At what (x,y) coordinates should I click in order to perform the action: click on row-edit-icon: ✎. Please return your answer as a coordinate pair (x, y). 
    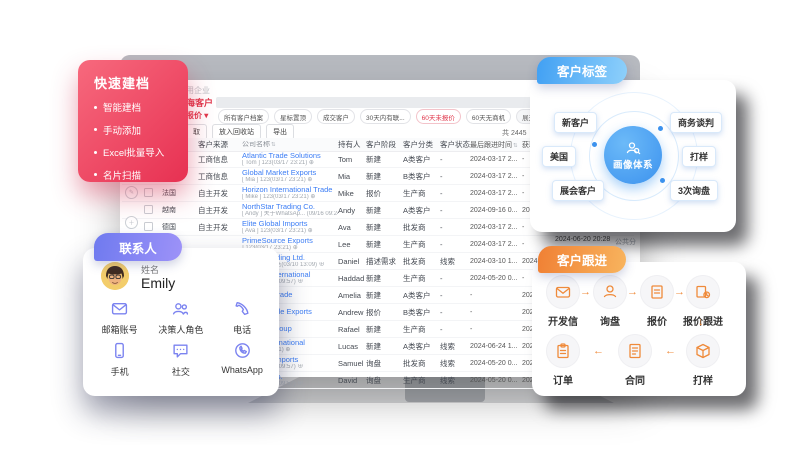
    Looking at the image, I should click on (131, 192).